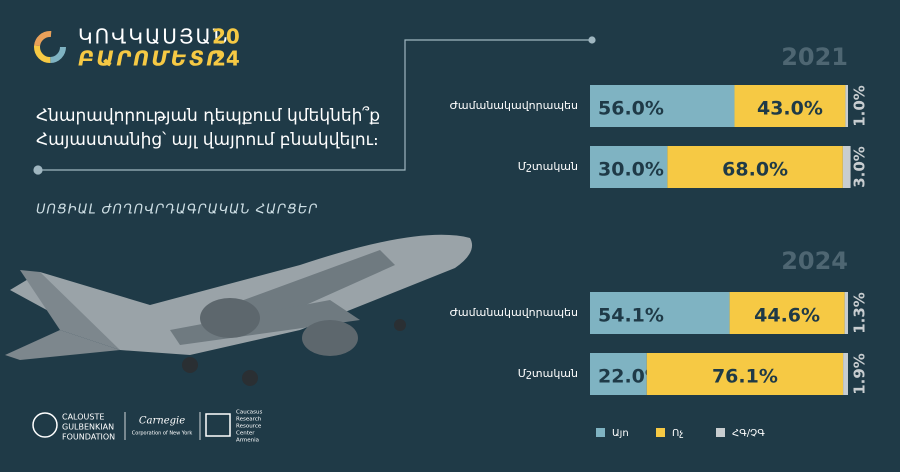  I want to click on logo-text: ԲԱՐՈՄԵՏՐ, so click(150, 59).